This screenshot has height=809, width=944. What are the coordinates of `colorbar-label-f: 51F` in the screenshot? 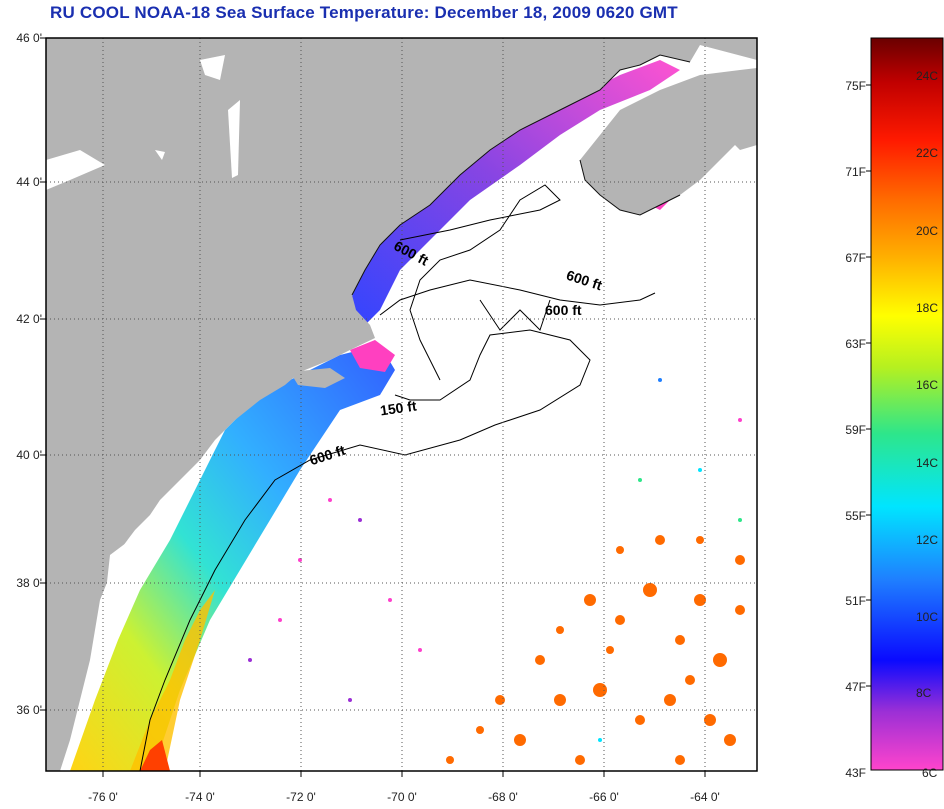 It's located at (855, 601).